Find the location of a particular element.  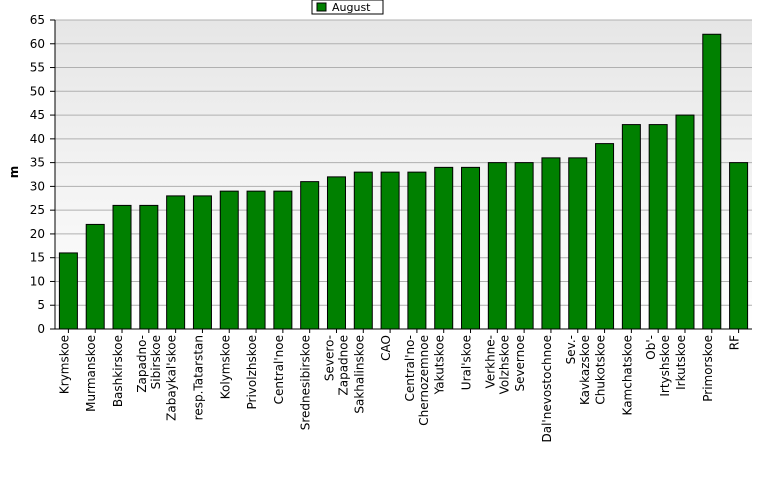

y-tick-label: 55 is located at coordinates (37, 68).